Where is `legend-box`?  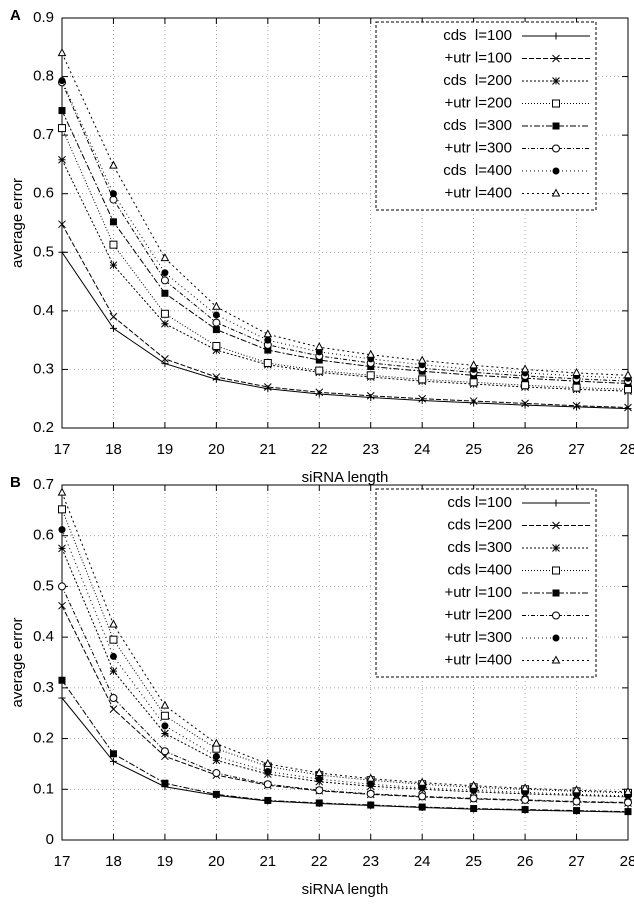 legend-box is located at coordinates (486, 583).